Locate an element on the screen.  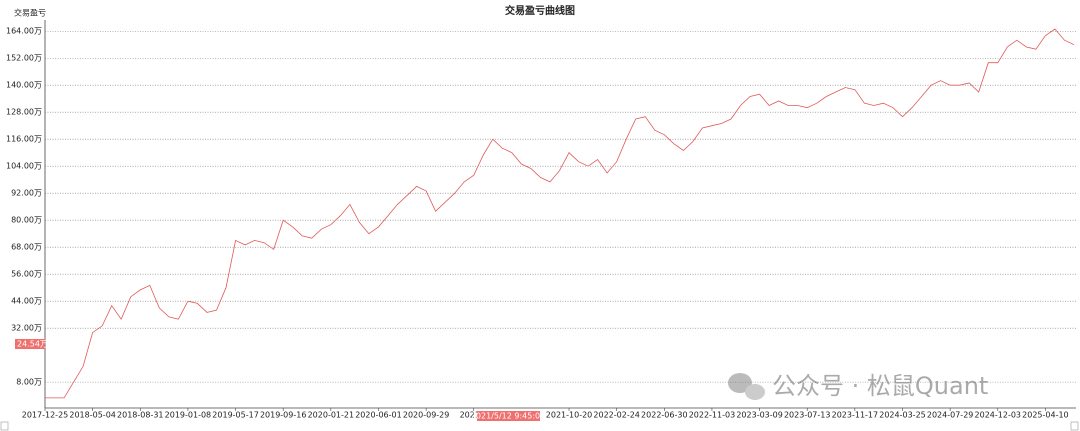
y-tick-label: 32.00万 is located at coordinates (26, 328).